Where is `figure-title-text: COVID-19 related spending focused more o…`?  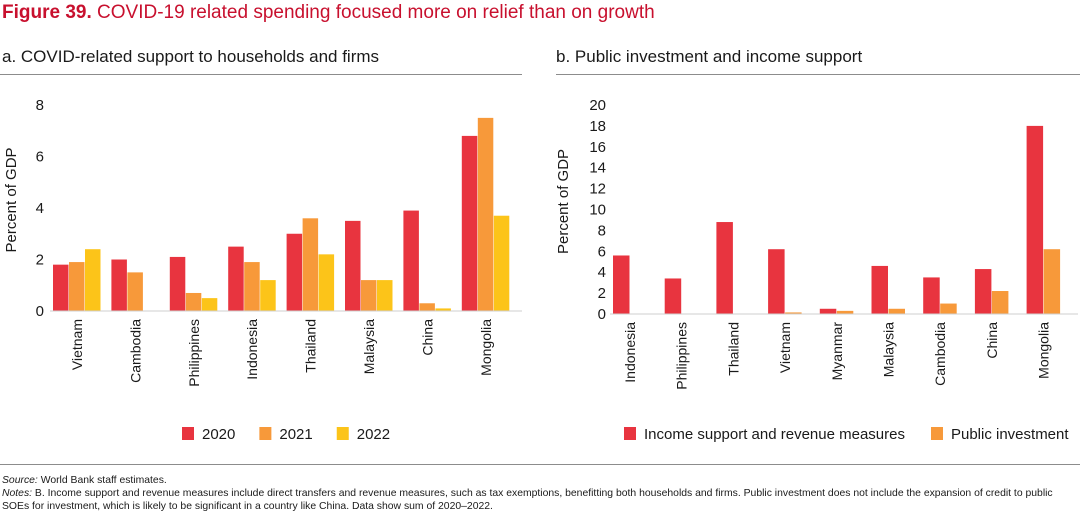 figure-title-text: COVID-19 related spending focused more o… is located at coordinates (376, 12).